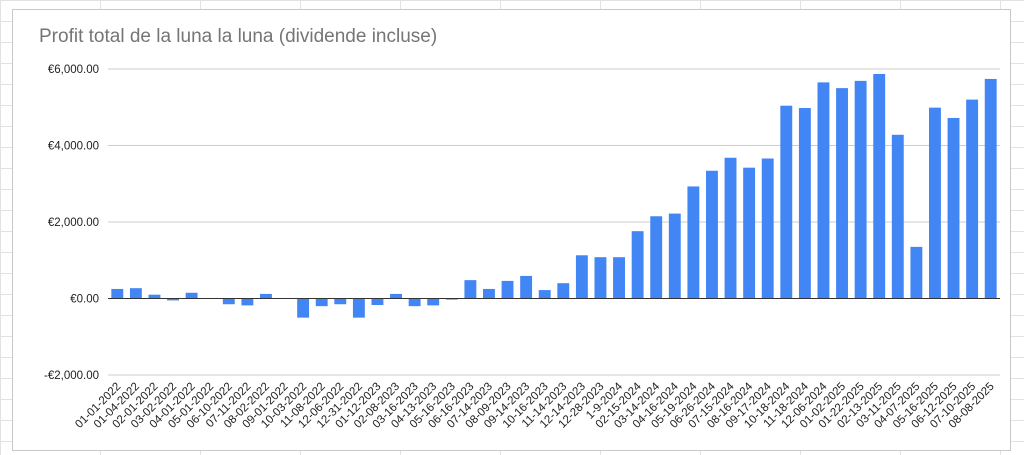 Image resolution: width=1024 pixels, height=455 pixels. I want to click on y-tick-label: -€2,000.00, so click(71, 376).